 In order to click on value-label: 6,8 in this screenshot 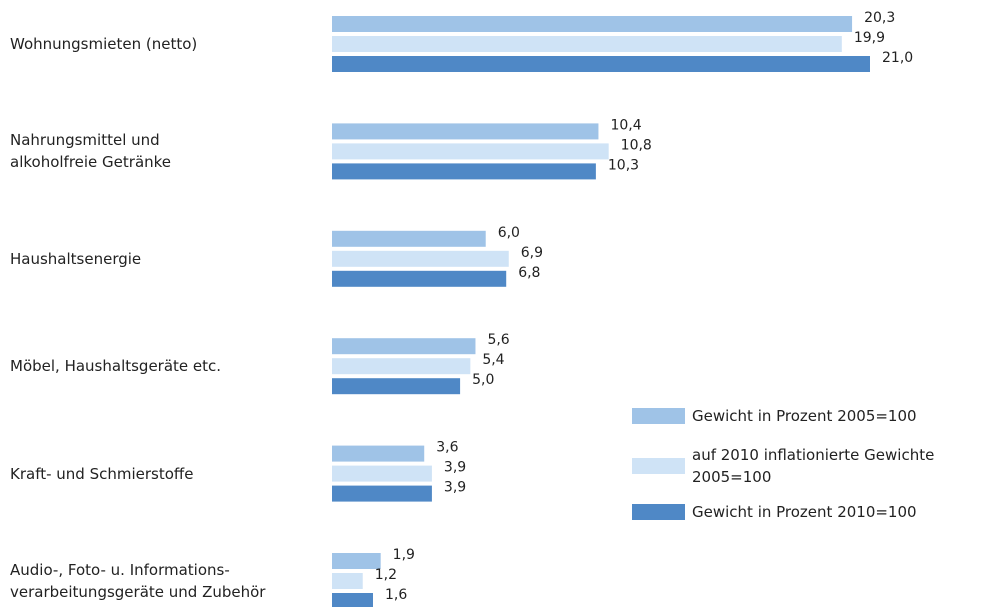, I will do `click(529, 273)`.